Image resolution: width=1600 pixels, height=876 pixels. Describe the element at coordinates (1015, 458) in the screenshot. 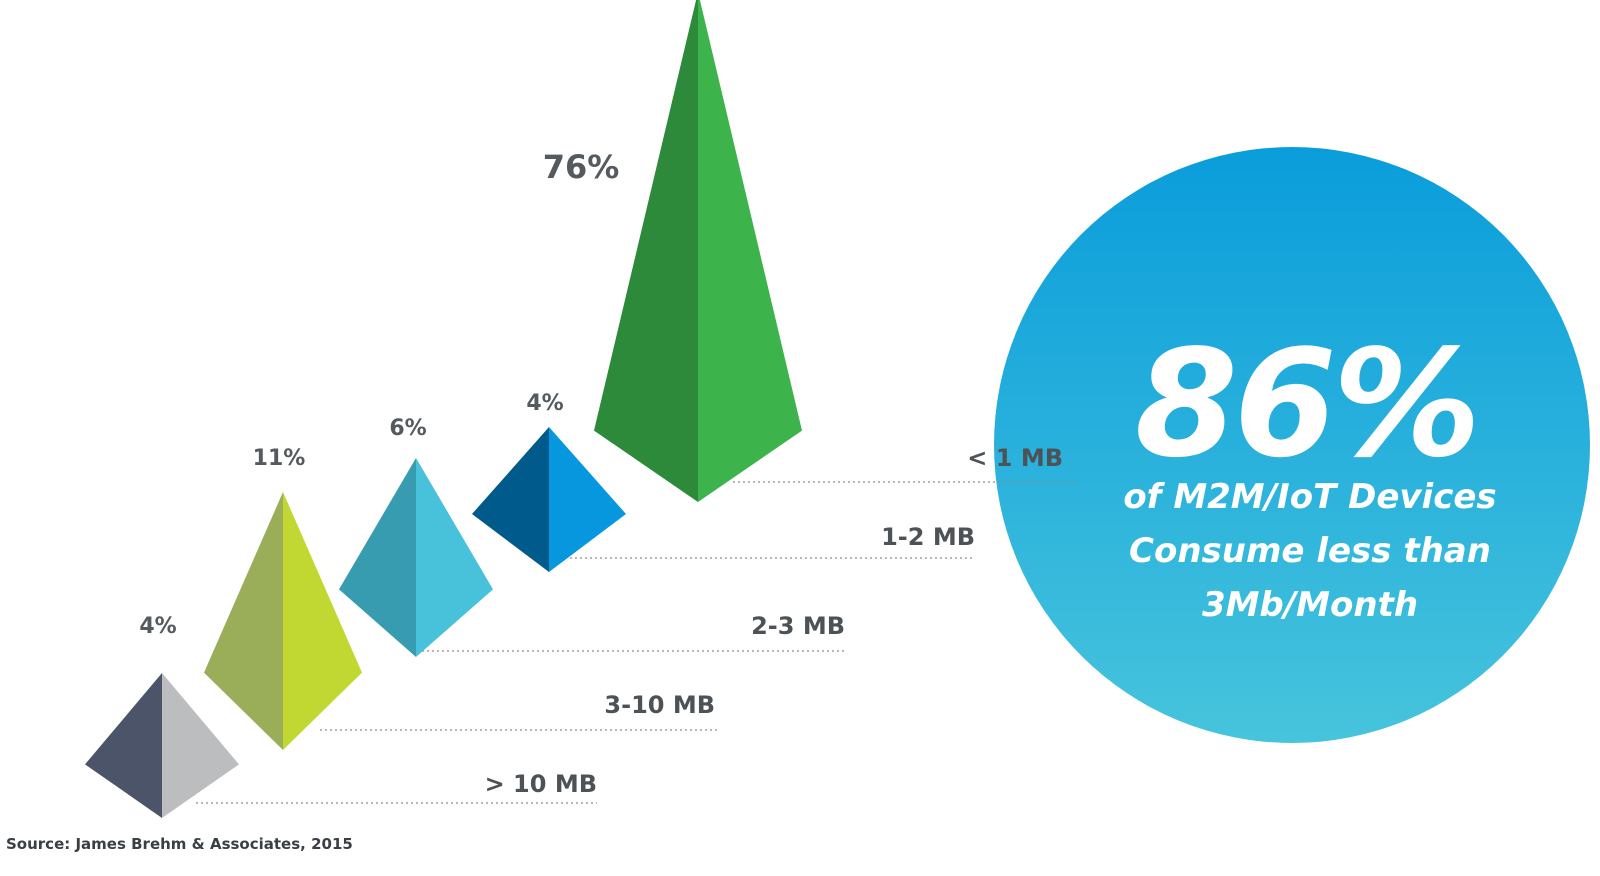

I see `category-label-4: < 1 MB` at that location.